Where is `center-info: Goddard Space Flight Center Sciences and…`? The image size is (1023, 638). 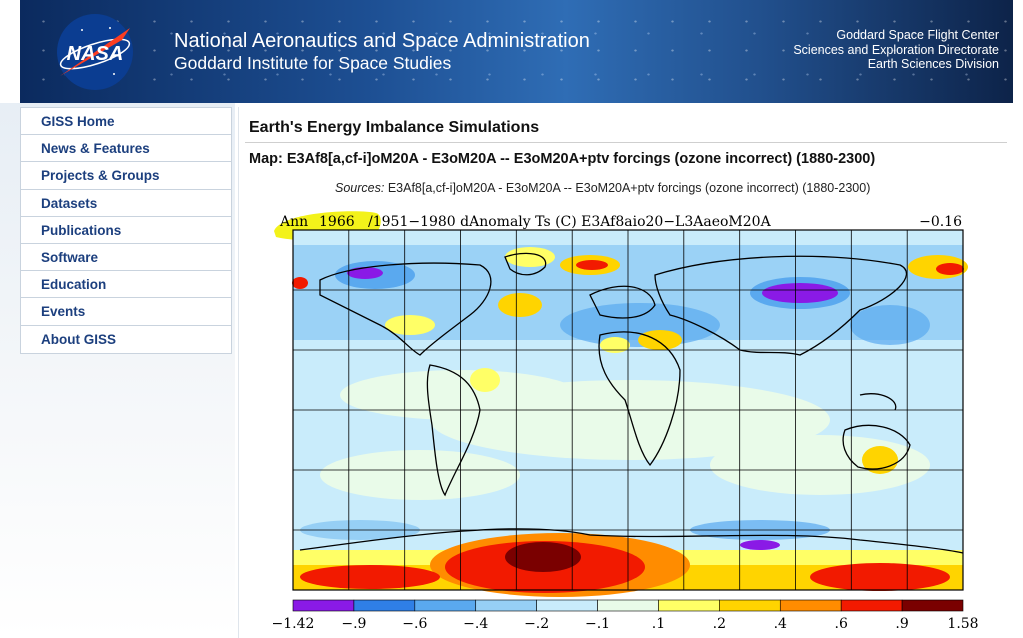 center-info: Goddard Space Flight Center Sciences and… is located at coordinates (896, 50).